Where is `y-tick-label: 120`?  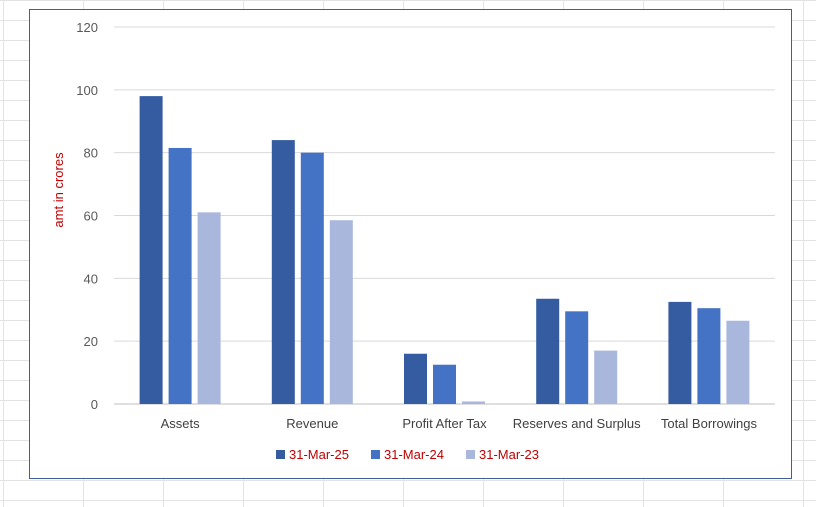
y-tick-label: 120 is located at coordinates (87, 27).